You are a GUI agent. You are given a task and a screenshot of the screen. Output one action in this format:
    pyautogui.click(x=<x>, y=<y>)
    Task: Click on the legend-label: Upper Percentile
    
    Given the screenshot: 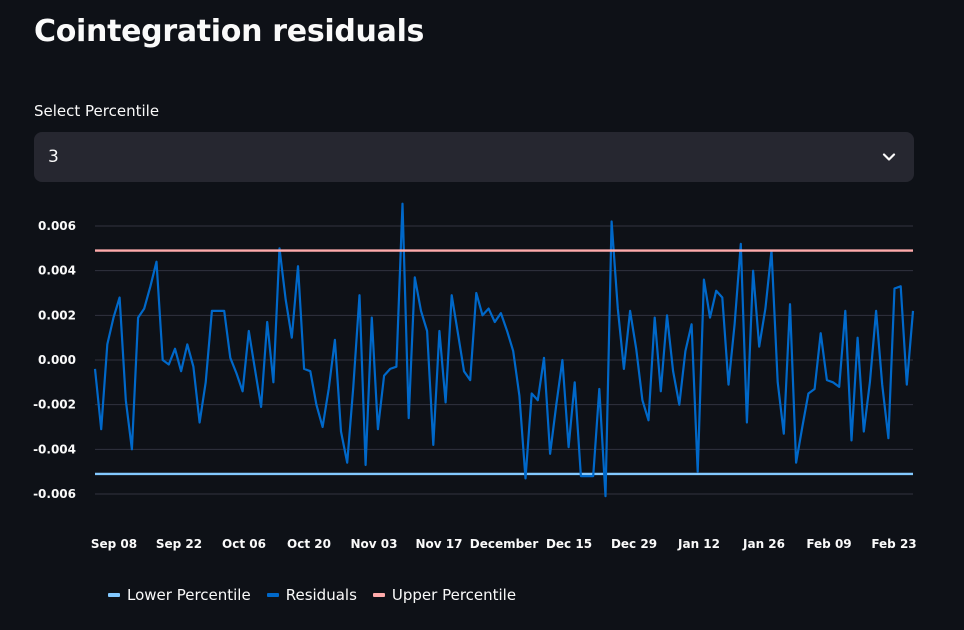 What is the action you would take?
    pyautogui.click(x=454, y=595)
    